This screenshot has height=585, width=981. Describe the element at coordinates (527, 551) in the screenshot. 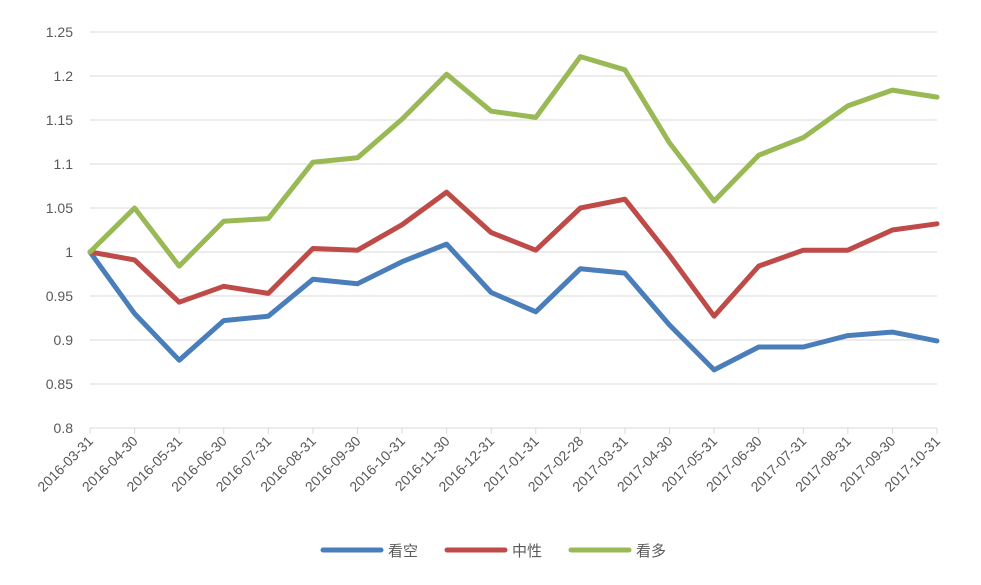

I see `legend-label: 中性` at that location.